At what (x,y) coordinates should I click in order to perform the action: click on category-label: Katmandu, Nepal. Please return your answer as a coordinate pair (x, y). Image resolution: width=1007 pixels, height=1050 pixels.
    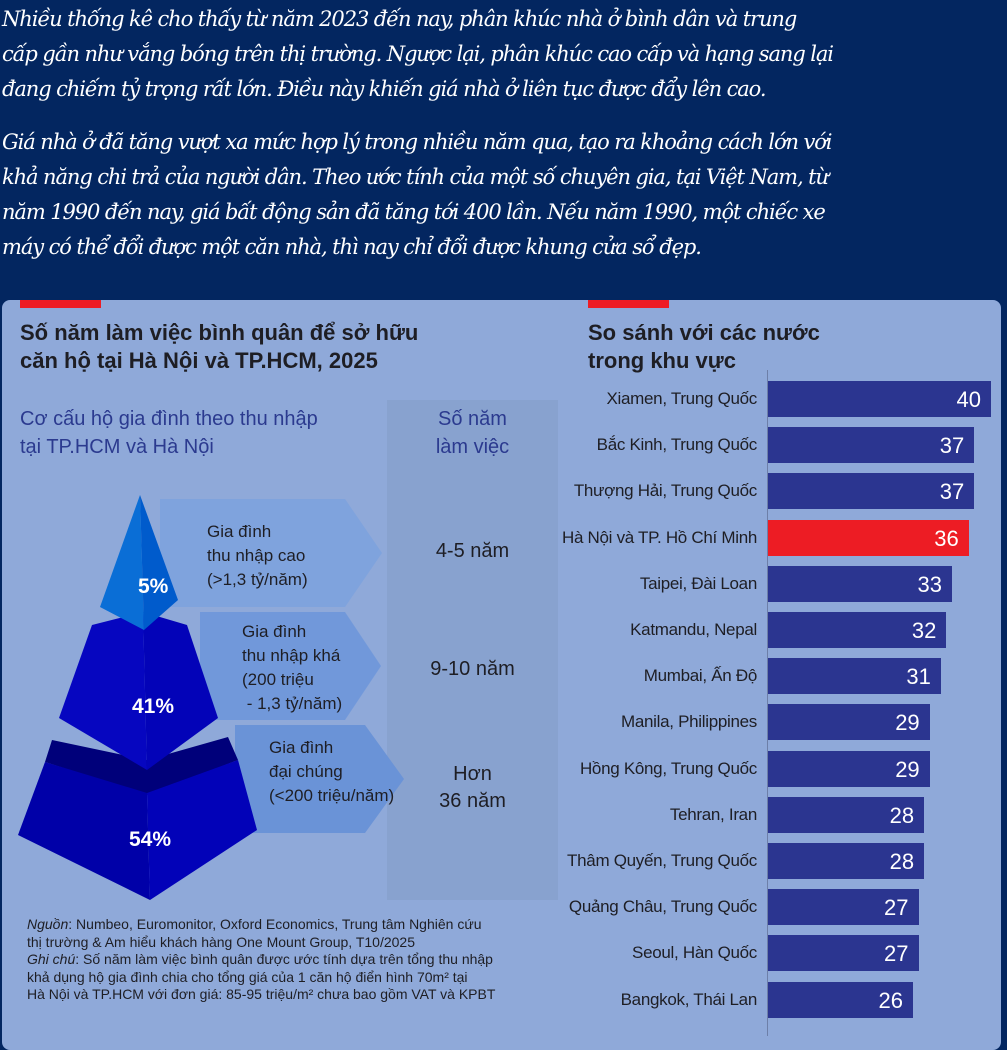
    Looking at the image, I should click on (693, 629).